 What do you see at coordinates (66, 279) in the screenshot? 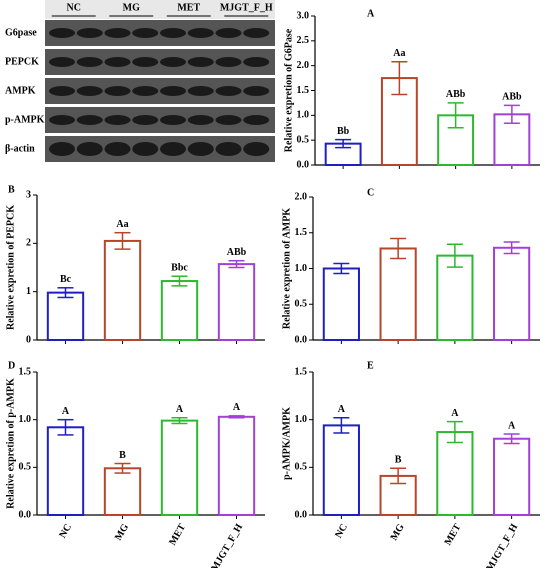
I see `significance-letter: Bc` at bounding box center [66, 279].